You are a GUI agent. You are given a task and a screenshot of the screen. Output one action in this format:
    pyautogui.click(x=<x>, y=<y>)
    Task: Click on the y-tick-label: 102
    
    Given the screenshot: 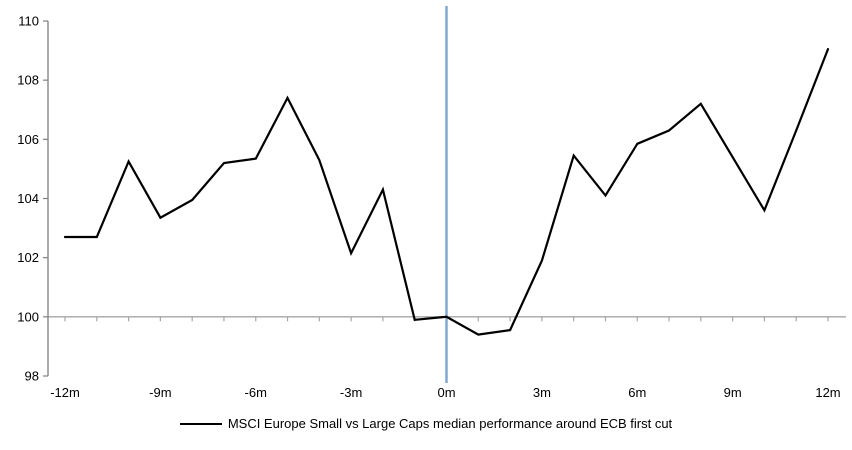 What is the action you would take?
    pyautogui.click(x=28, y=257)
    